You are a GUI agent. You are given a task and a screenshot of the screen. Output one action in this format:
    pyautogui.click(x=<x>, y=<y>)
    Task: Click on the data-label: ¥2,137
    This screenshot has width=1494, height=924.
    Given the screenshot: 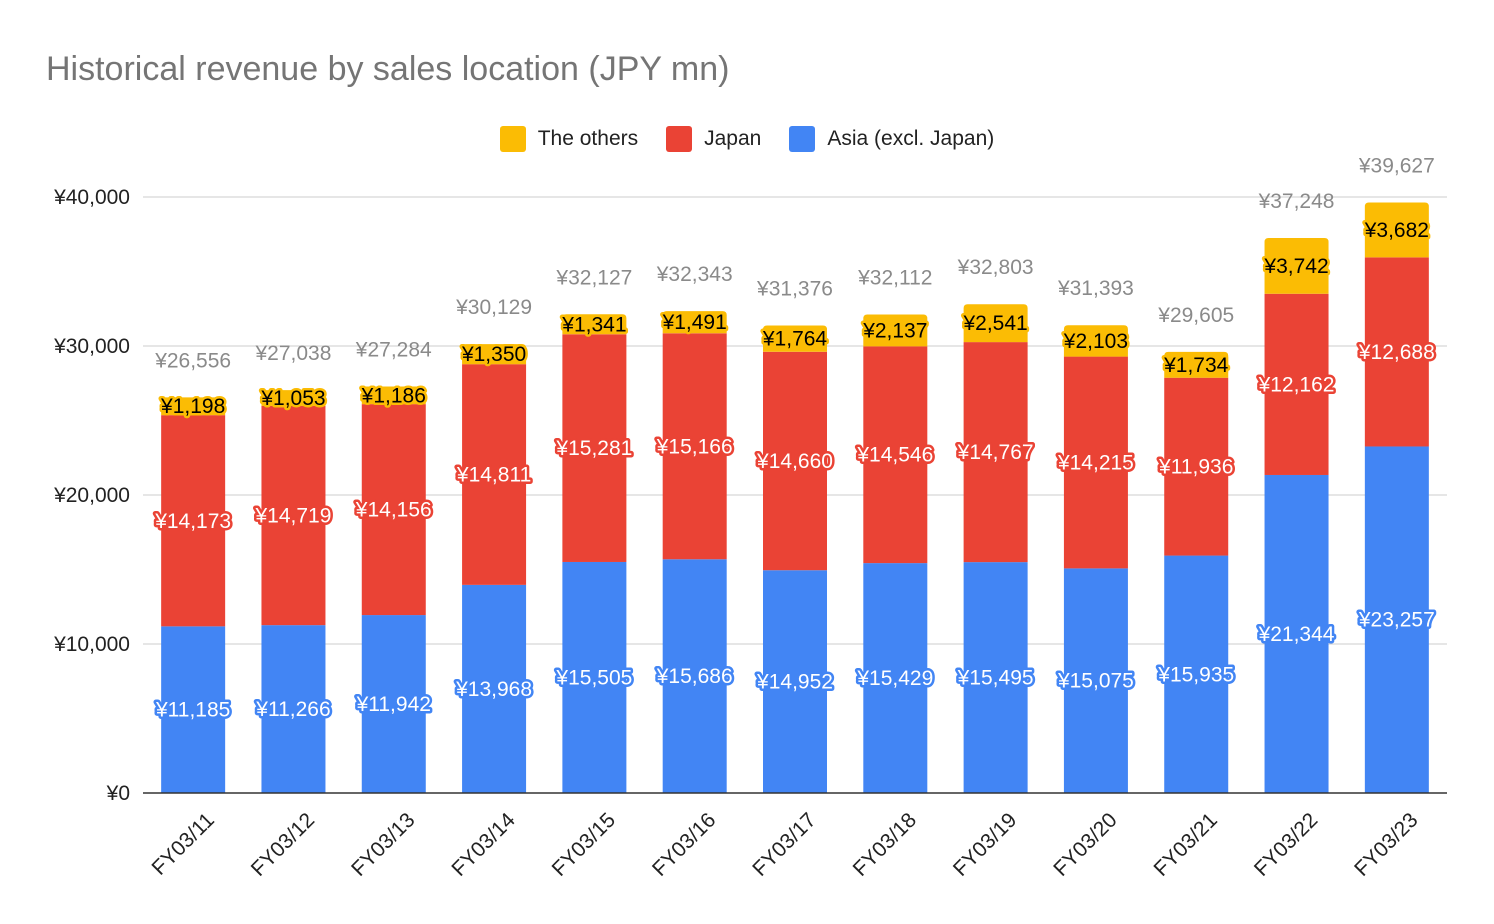 What is the action you would take?
    pyautogui.click(x=894, y=330)
    